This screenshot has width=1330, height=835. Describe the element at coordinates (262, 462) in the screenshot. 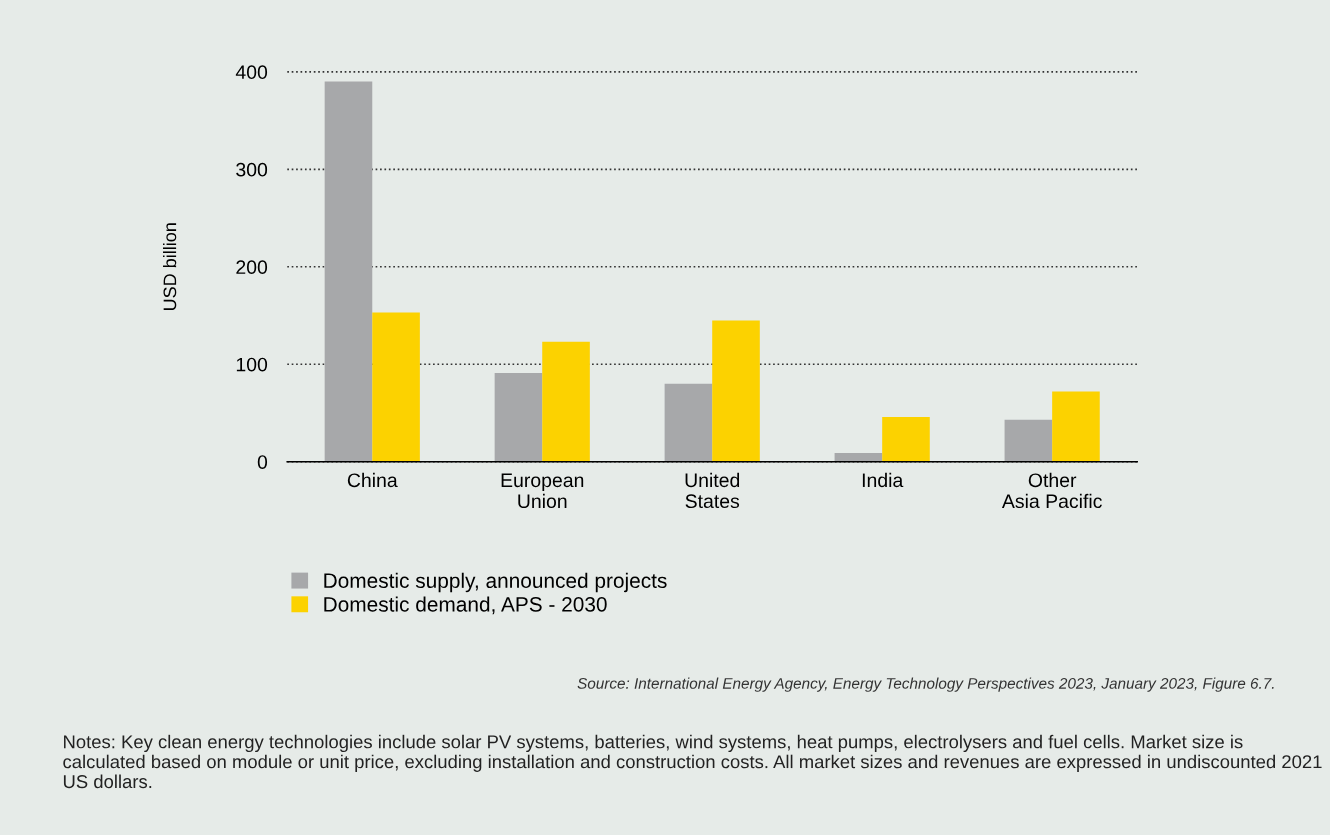

I see `y-tick-label: 0` at that location.